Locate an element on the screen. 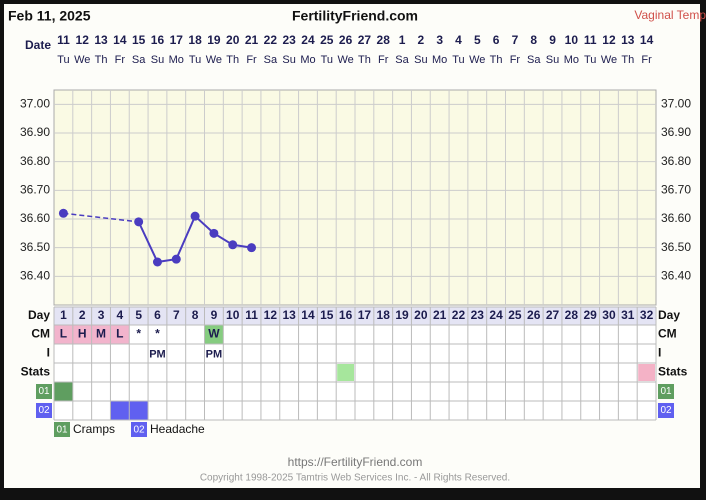 This screenshot has height=500, width=706. date-label: 21 is located at coordinates (252, 40).